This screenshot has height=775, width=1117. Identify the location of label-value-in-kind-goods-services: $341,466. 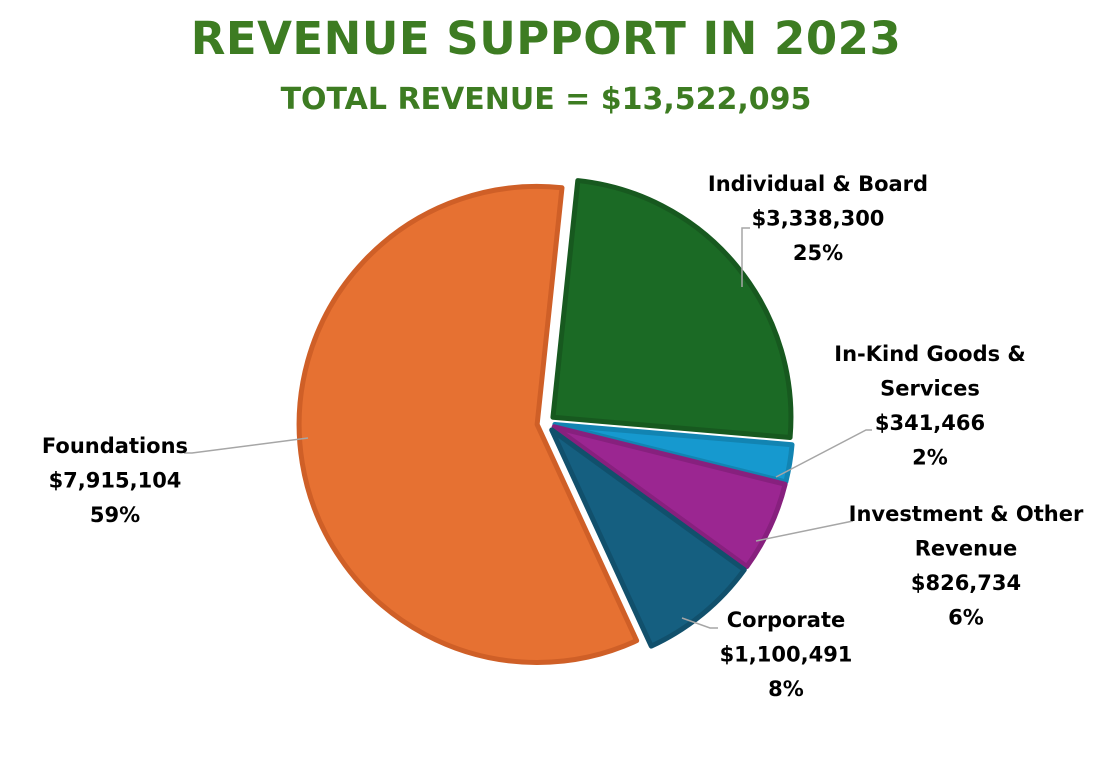
(930, 423).